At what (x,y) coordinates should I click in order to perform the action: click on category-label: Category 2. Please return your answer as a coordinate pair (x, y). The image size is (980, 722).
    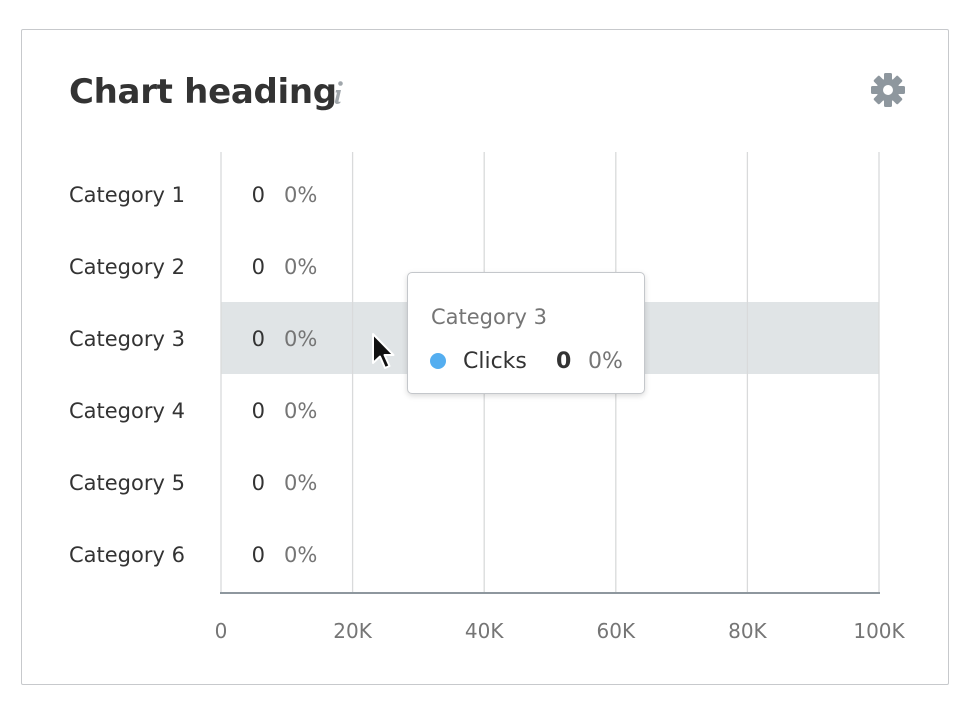
    Looking at the image, I should click on (127, 267).